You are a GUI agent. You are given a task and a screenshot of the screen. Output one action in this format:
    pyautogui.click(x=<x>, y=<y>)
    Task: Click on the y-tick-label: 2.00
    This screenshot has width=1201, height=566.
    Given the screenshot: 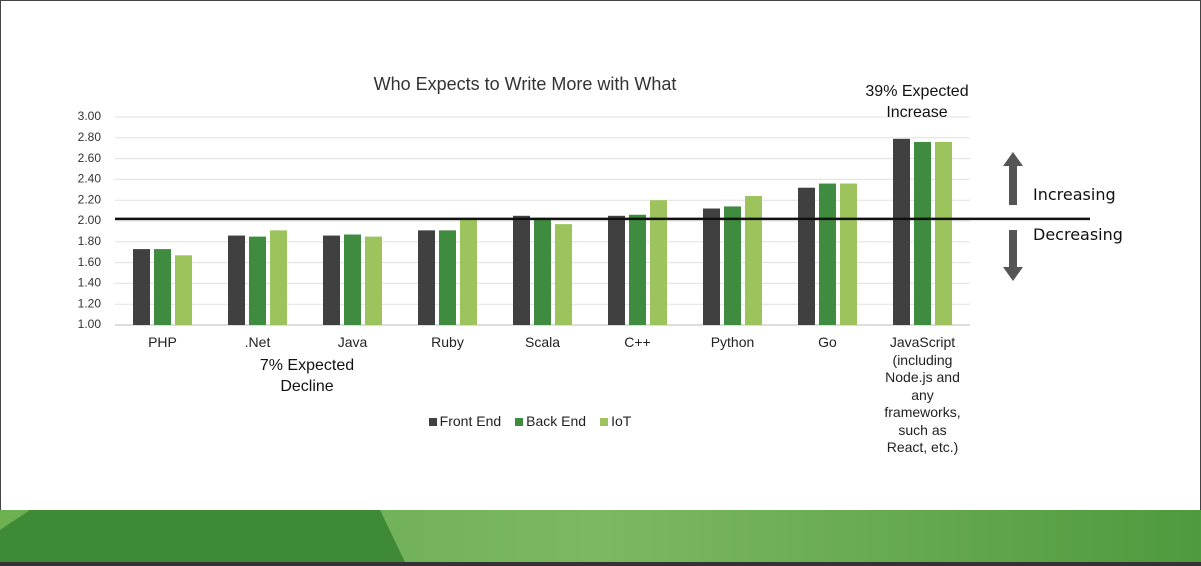 What is the action you would take?
    pyautogui.click(x=90, y=220)
    